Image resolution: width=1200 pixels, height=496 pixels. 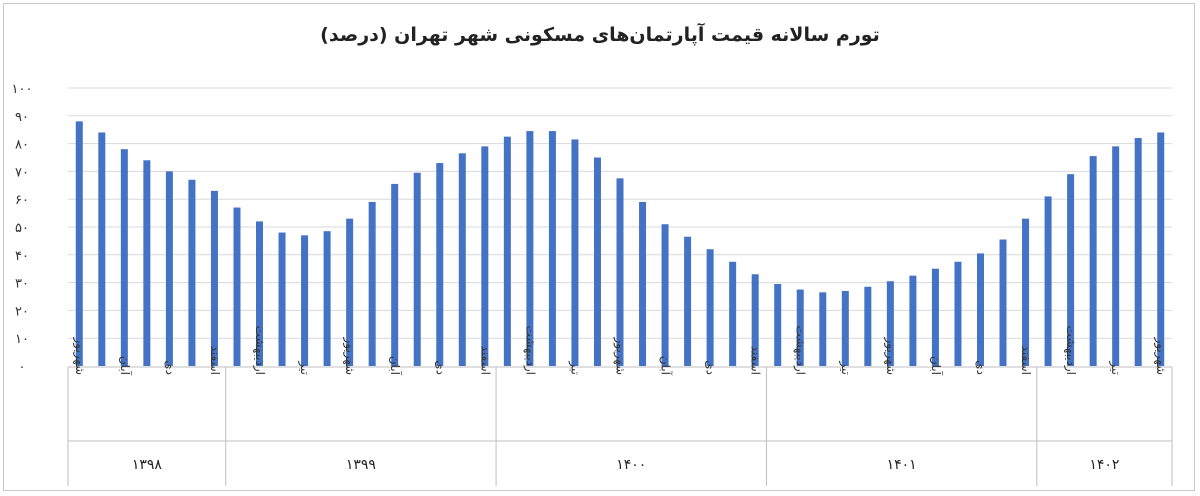 What do you see at coordinates (22, 145) in the screenshot?
I see `y-tick-label: ۸۰` at bounding box center [22, 145].